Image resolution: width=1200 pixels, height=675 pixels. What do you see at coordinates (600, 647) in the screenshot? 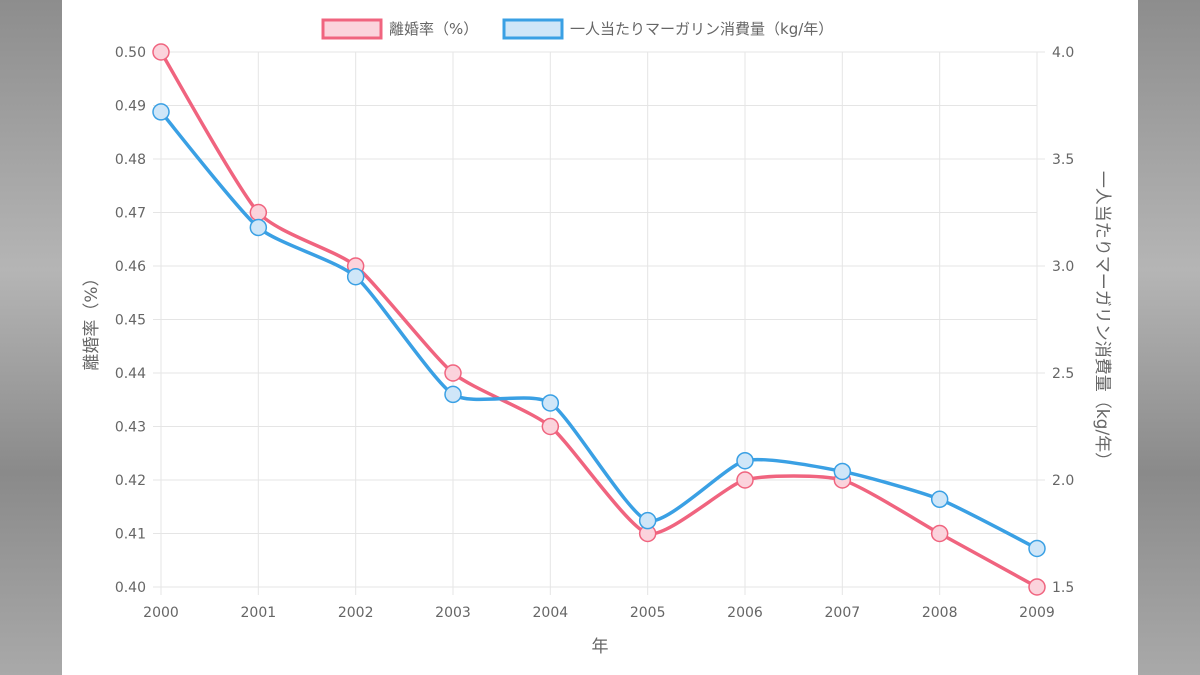
I see `x-axis-title: 年` at bounding box center [600, 647].